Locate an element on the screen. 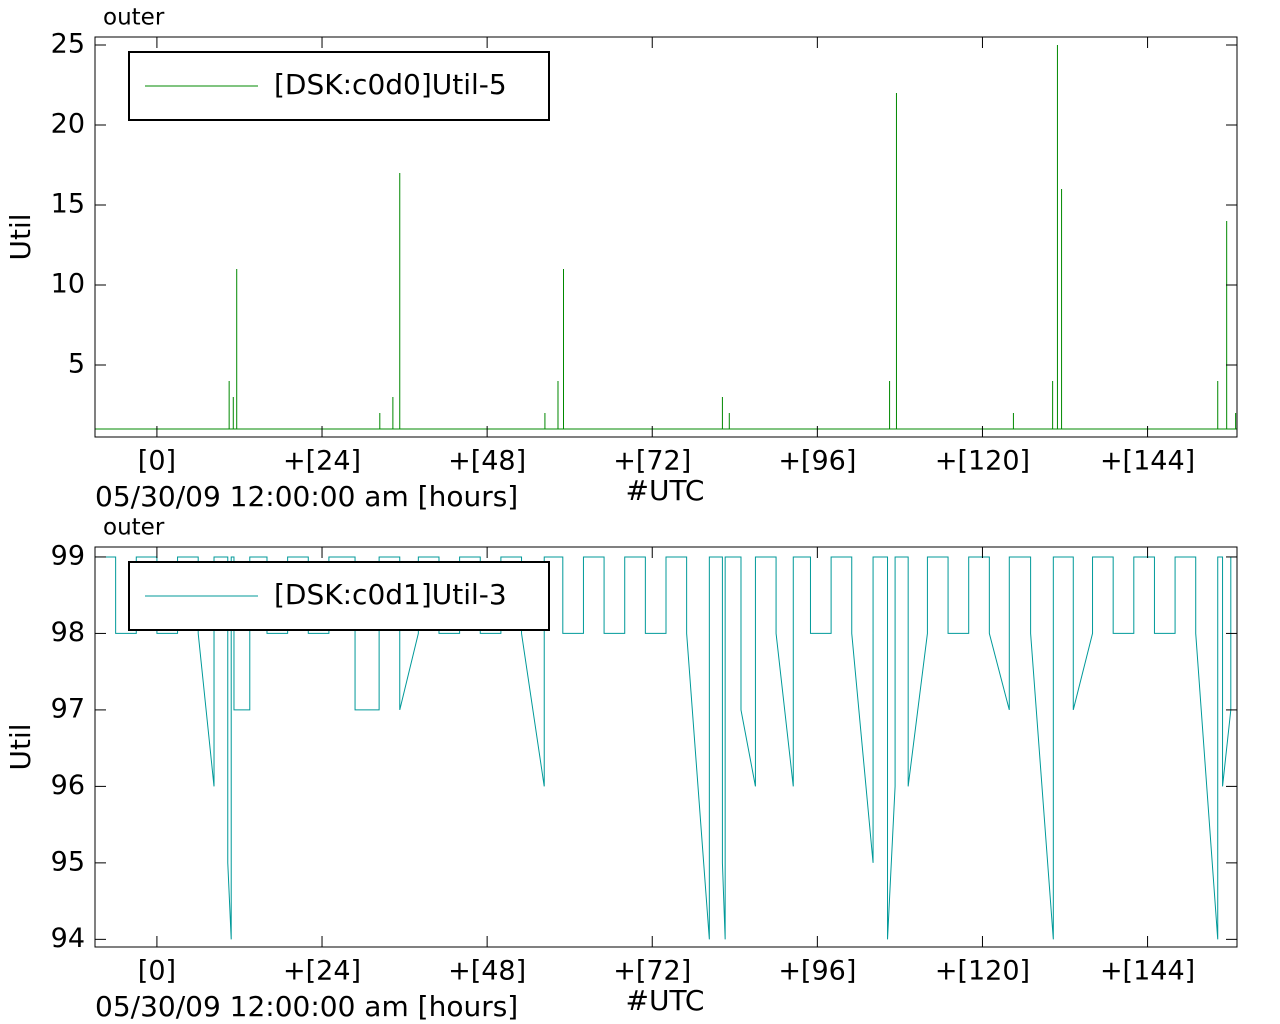  y-tick-label: 97 is located at coordinates (68, 708).